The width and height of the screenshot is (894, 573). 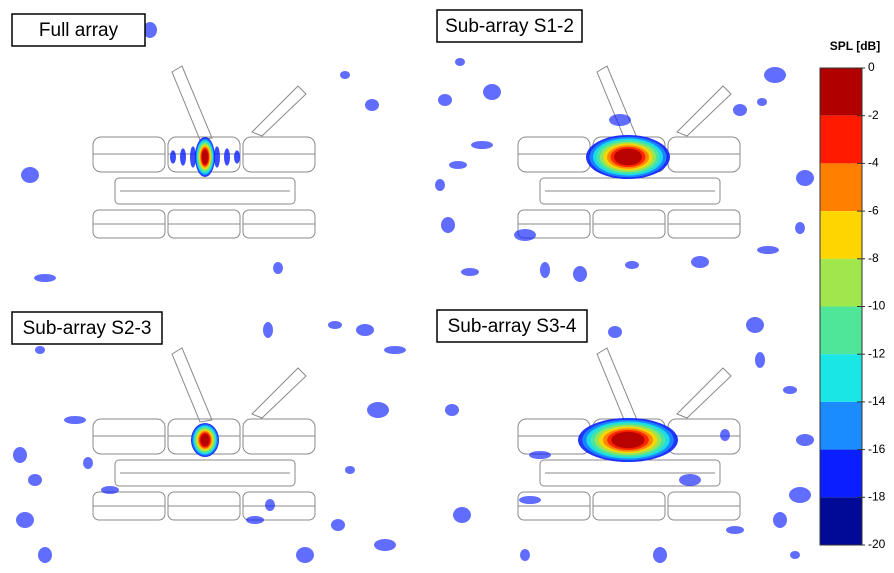 I want to click on colorbar-tick-label: -2, so click(x=873, y=115).